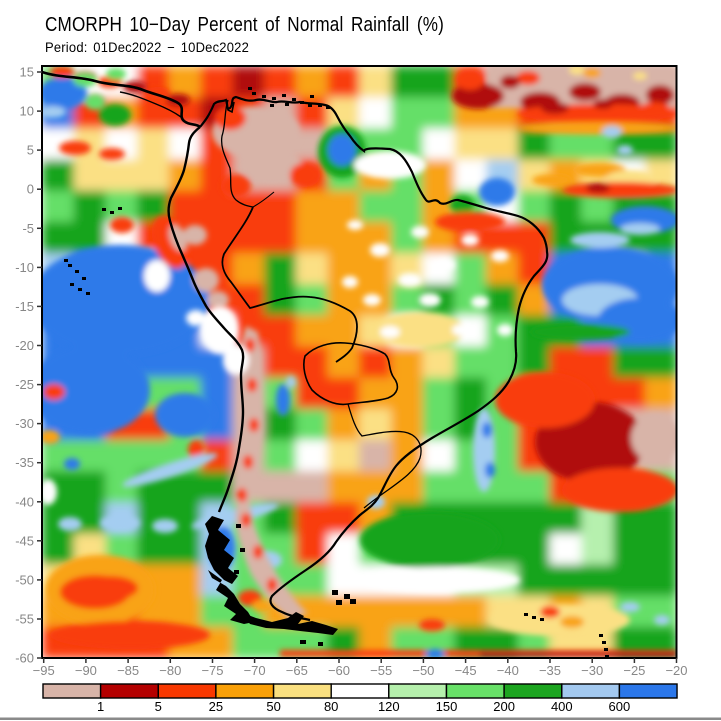 This screenshot has width=721, height=721. Describe the element at coordinates (620, 706) in the screenshot. I see `svg-text: 600` at that location.